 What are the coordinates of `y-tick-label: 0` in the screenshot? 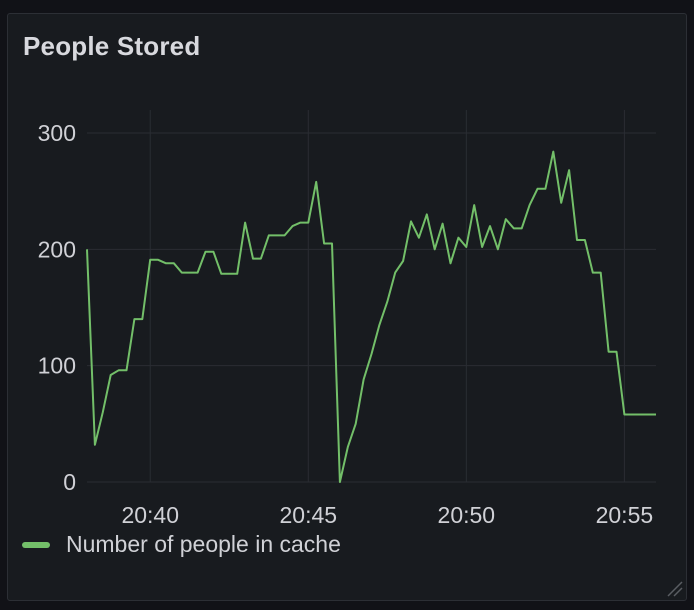 It's located at (69, 482).